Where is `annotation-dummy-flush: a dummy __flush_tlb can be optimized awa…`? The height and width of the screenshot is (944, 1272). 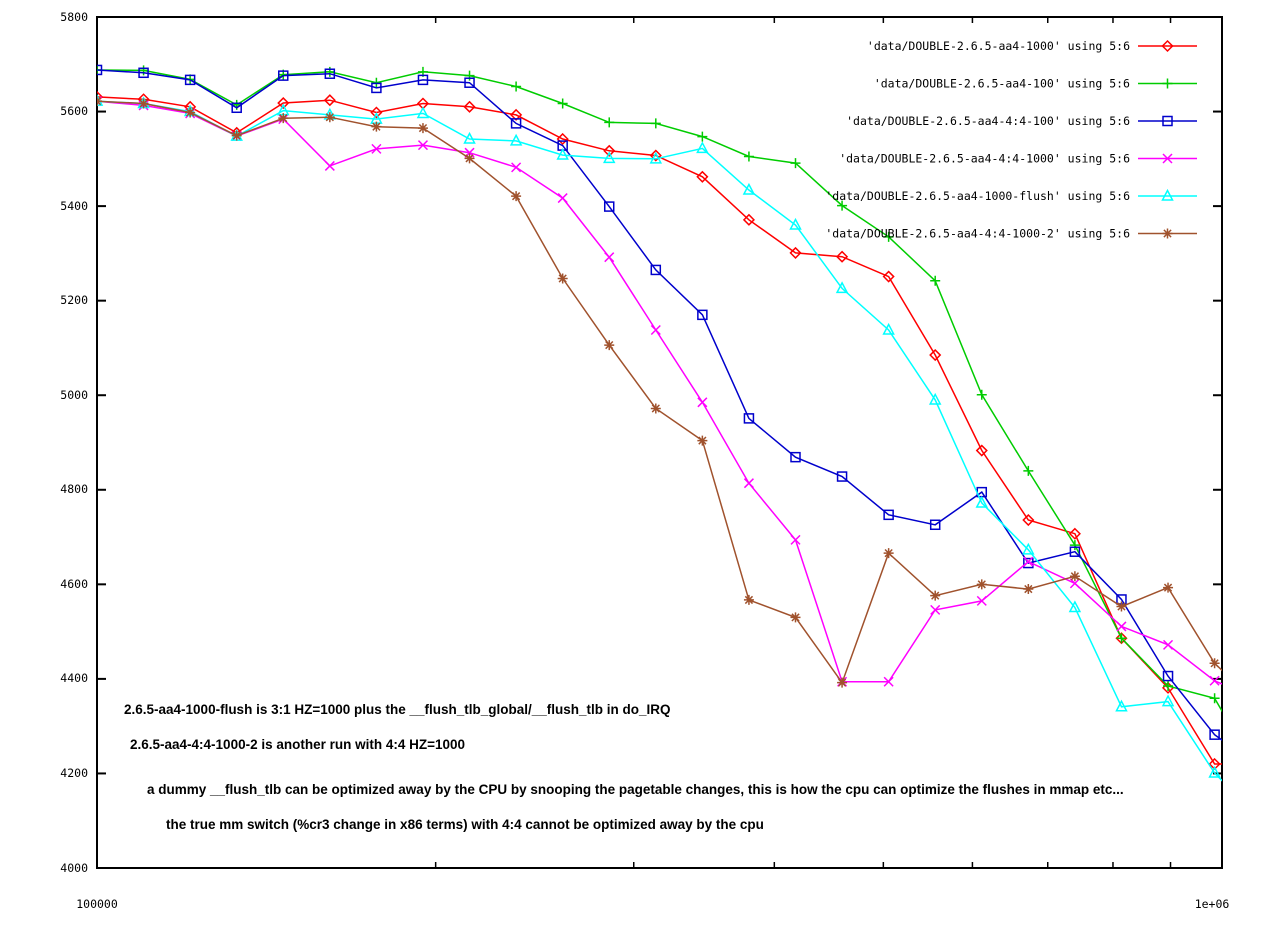 annotation-dummy-flush: a dummy __flush_tlb can be optimized awa… is located at coordinates (635, 789).